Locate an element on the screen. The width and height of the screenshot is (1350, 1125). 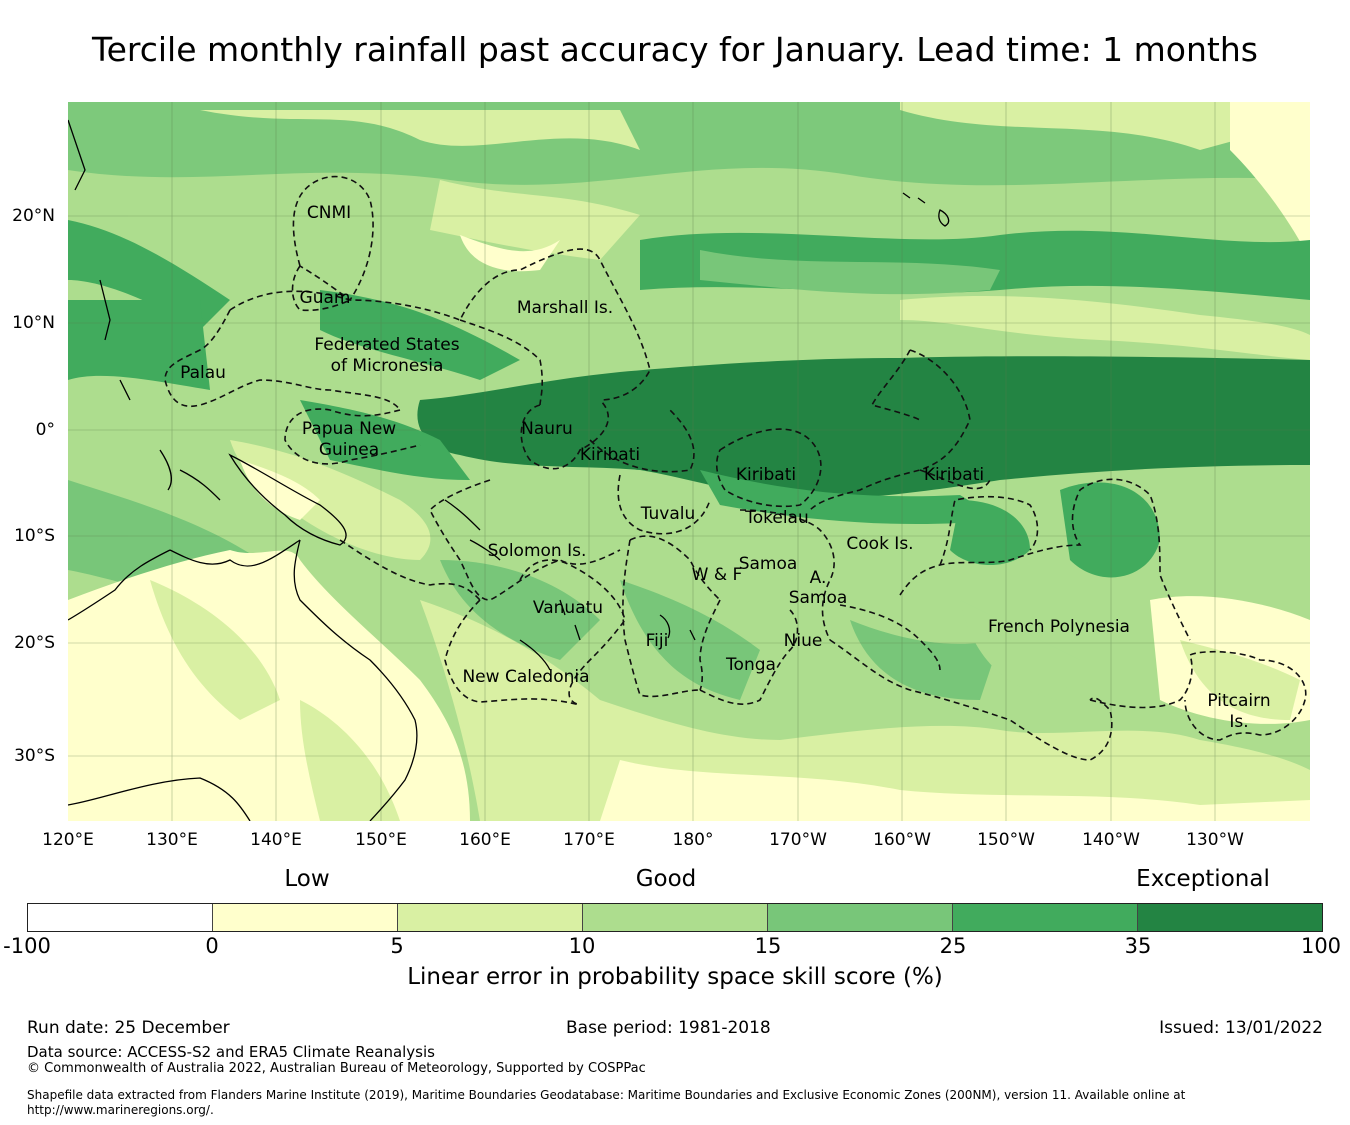
colorbar-tick: 25 is located at coordinates (953, 946).